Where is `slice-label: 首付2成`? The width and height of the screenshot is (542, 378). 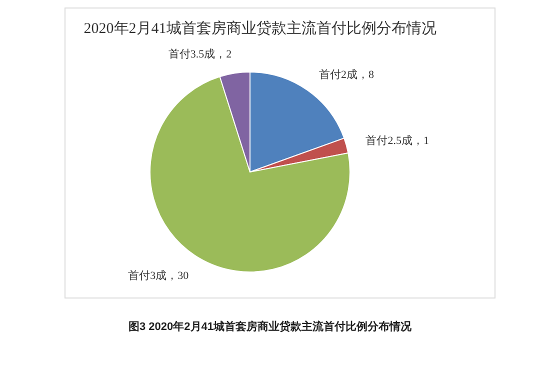 slice-label: 首付2成 is located at coordinates (338, 74).